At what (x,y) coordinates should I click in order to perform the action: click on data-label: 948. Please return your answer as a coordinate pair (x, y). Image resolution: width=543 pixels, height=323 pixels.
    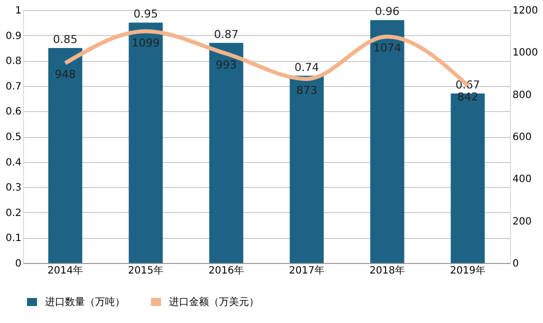
    Looking at the image, I should click on (65, 75).